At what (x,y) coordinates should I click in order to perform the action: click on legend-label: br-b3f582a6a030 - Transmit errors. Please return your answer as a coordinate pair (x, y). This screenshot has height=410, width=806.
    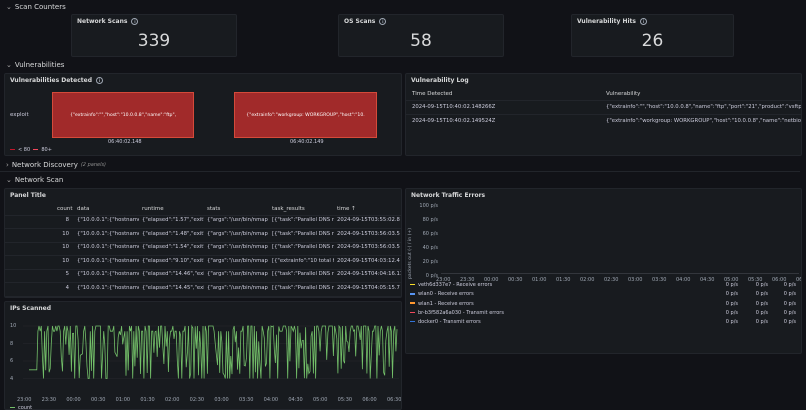
    Looking at the image, I should click on (461, 312).